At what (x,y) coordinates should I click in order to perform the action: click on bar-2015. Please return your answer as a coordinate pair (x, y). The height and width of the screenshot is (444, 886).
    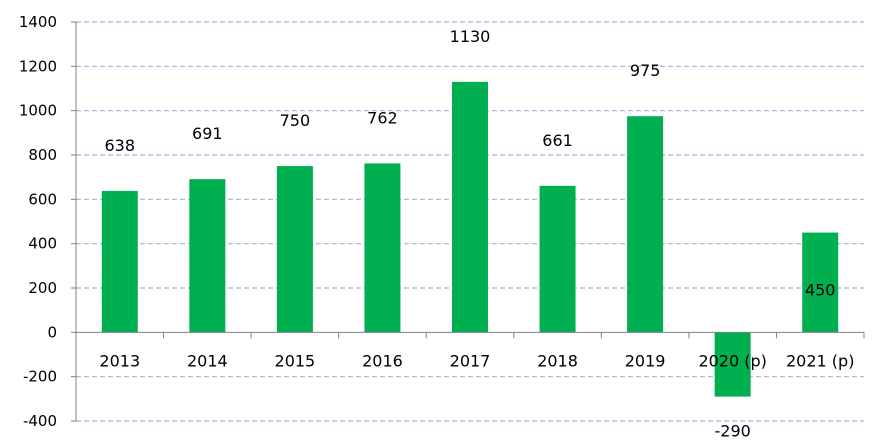
    Looking at the image, I should click on (294, 249).